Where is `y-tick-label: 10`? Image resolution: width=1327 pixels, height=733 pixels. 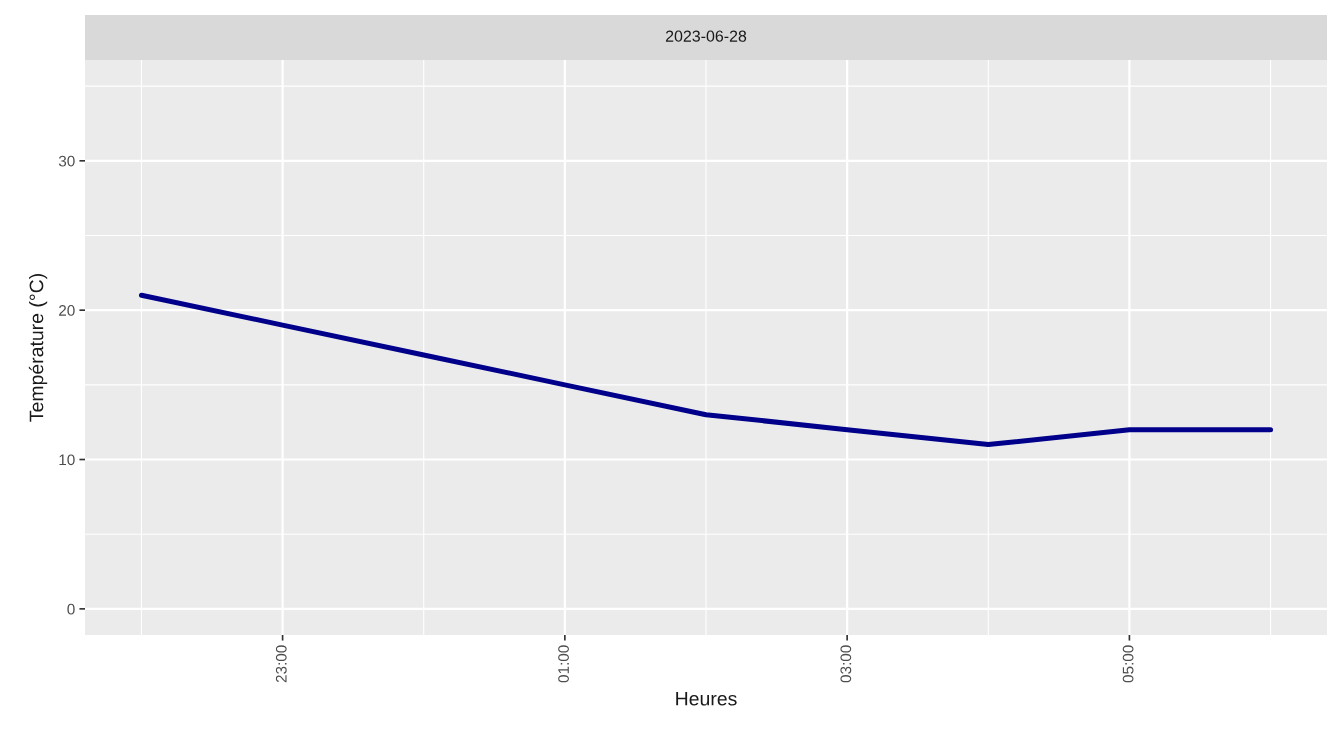 y-tick-label: 10 is located at coordinates (67, 460).